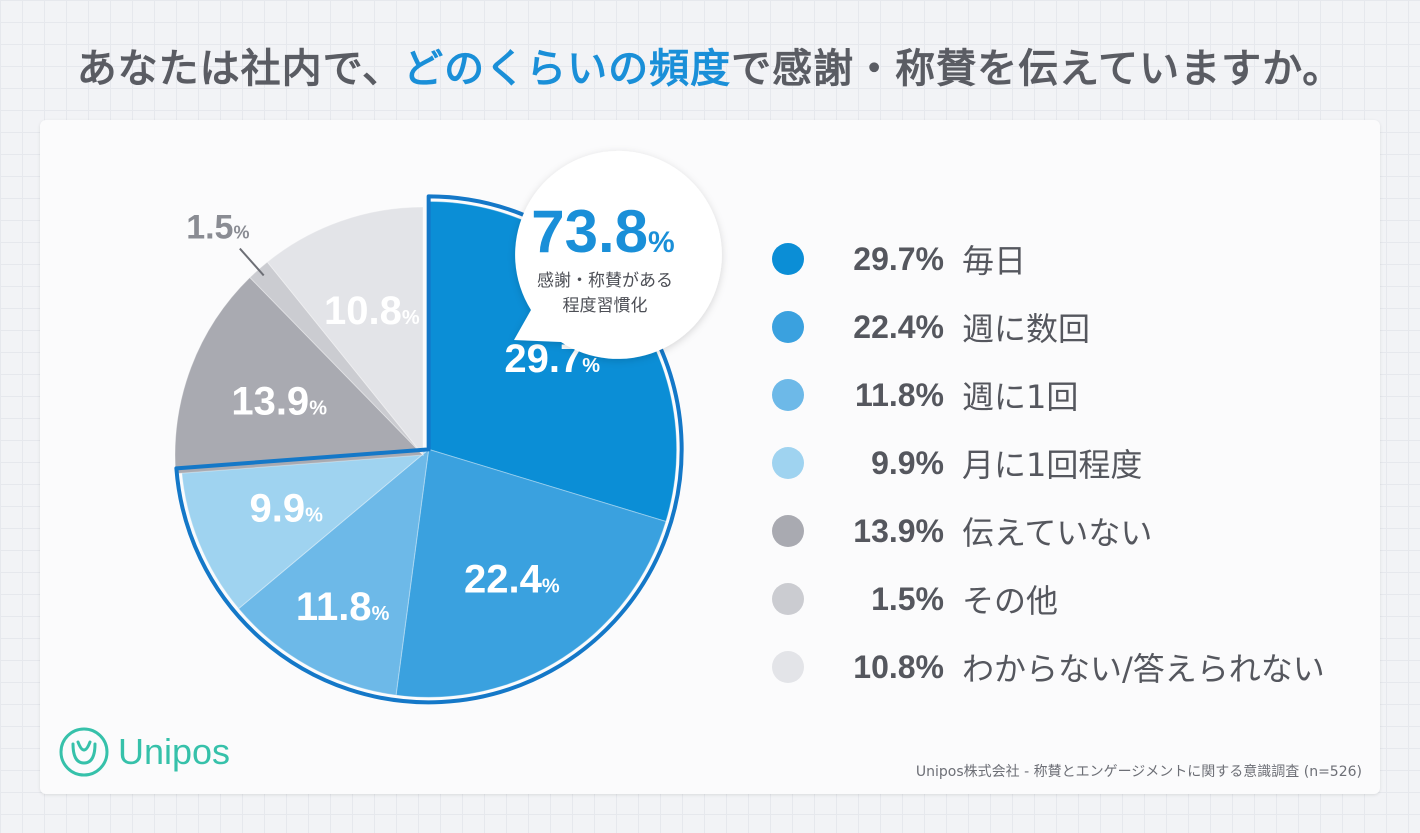 The width and height of the screenshot is (1420, 833). I want to click on callout-bubble: 73.8% 感謝・称賛がある 程度習慣化, so click(618, 254).